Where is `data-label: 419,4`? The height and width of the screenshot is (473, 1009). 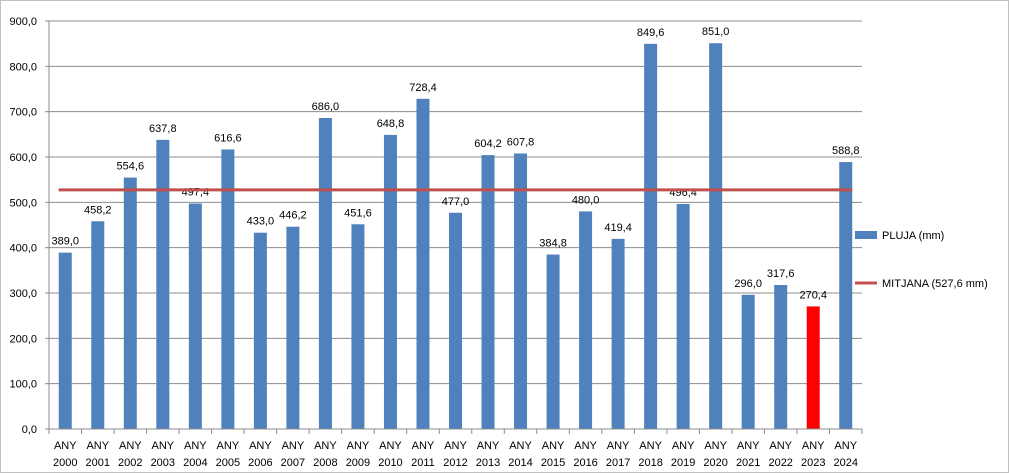
data-label: 419,4 is located at coordinates (618, 228).